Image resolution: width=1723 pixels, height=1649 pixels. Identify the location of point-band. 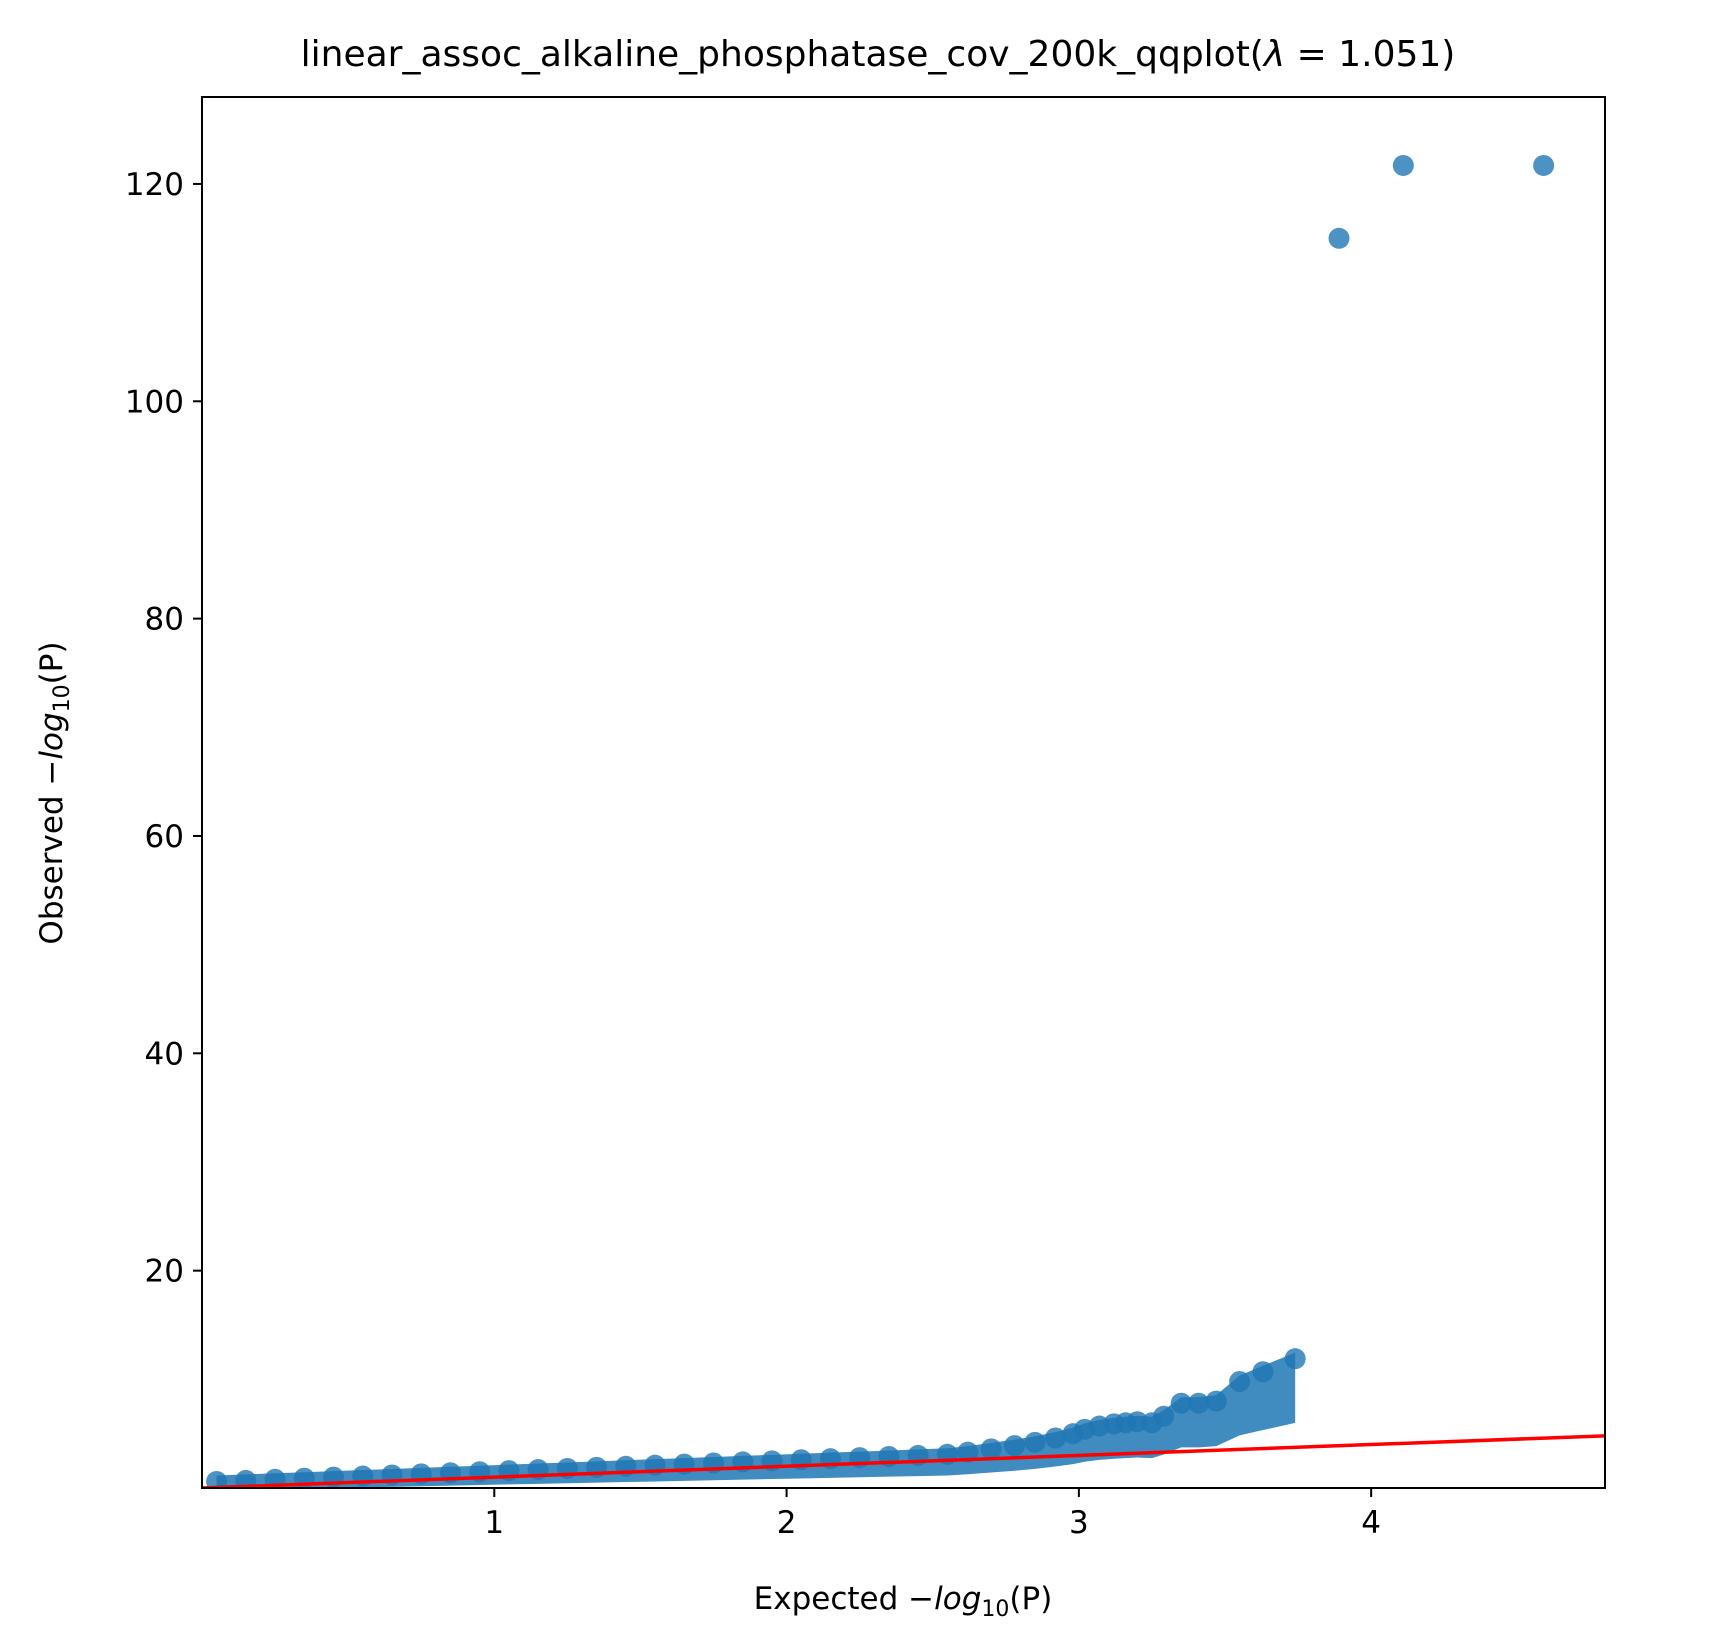
(756, 1420).